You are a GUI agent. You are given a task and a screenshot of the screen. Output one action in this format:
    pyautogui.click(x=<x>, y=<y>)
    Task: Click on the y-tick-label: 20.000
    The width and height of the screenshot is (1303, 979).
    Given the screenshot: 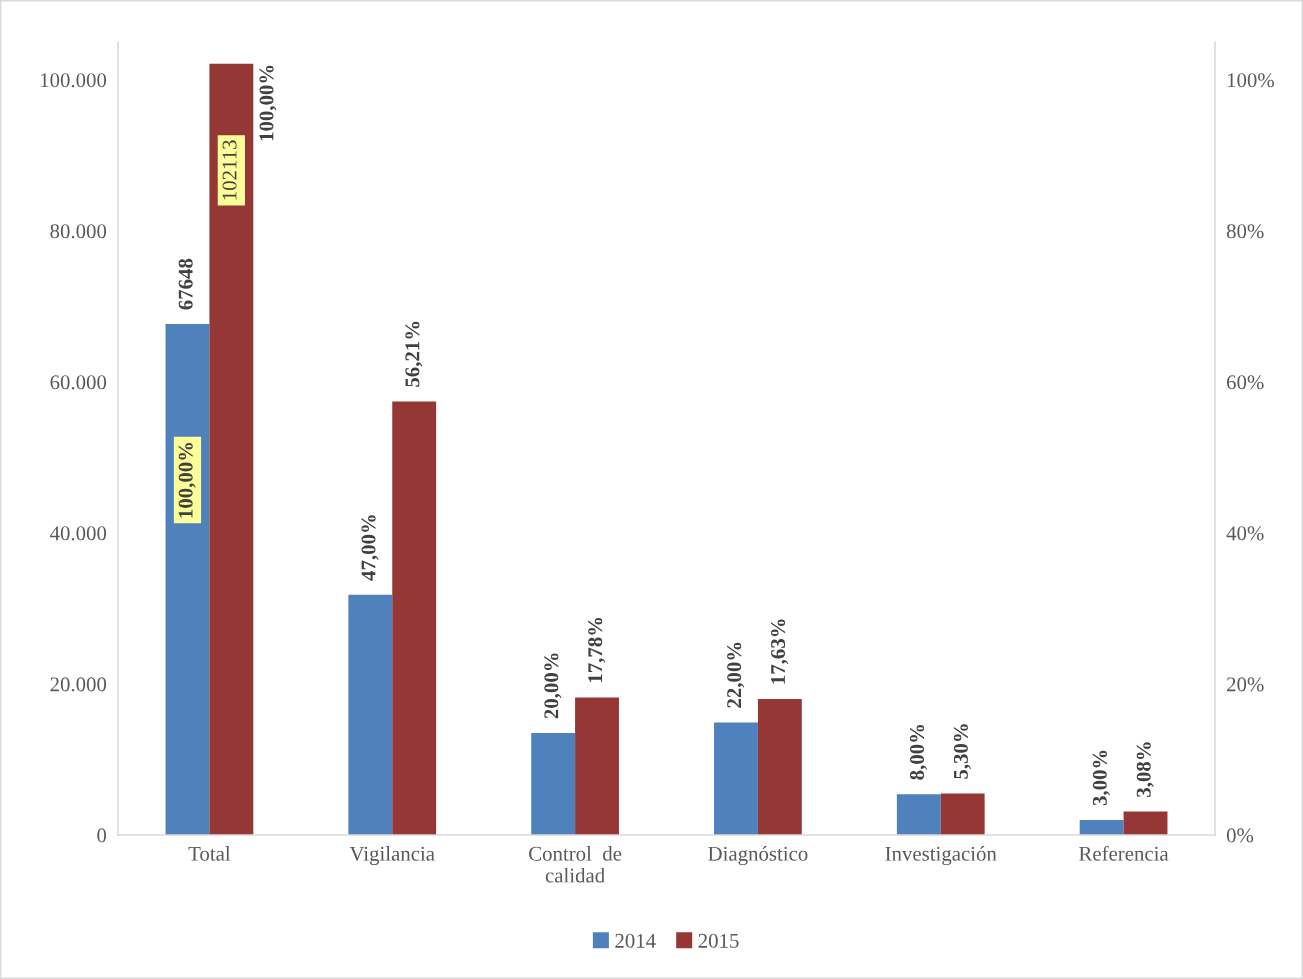 What is the action you would take?
    pyautogui.click(x=78, y=684)
    